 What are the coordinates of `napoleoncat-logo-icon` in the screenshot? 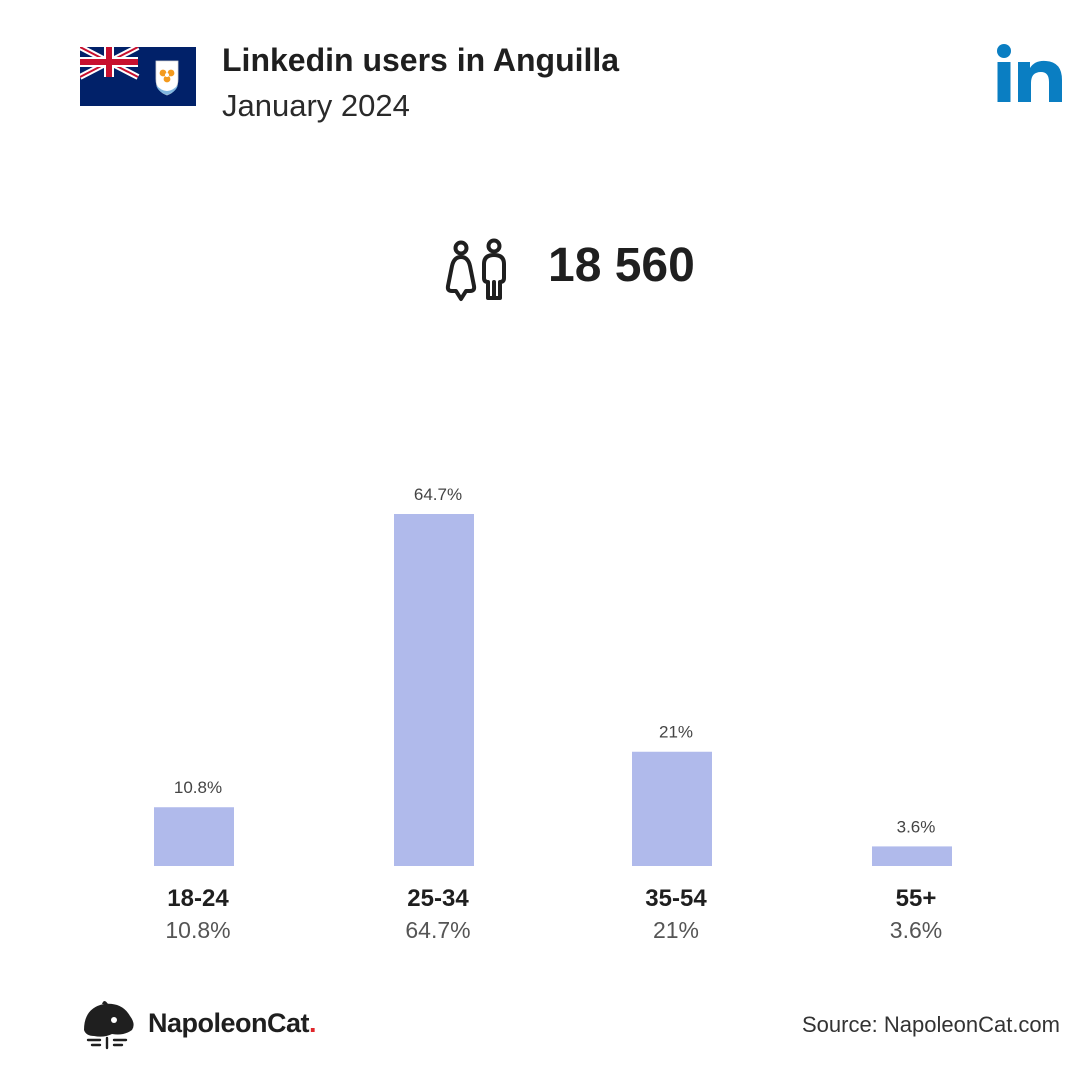 It's located at (109, 1025).